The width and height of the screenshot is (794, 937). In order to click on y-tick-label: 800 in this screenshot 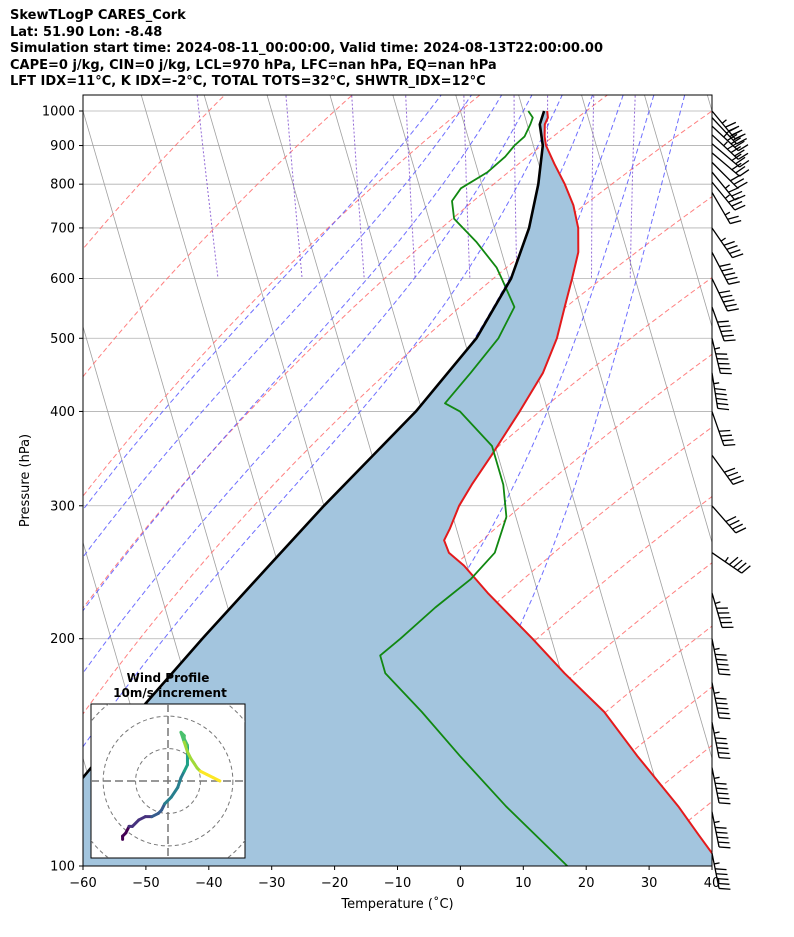, I will do `click(62, 185)`.